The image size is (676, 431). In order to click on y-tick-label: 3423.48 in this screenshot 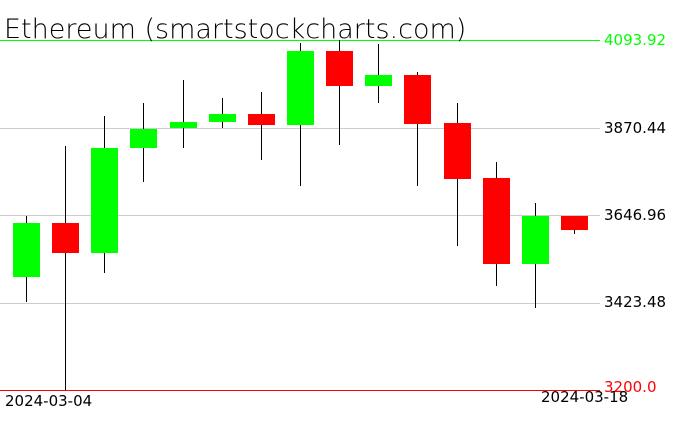, I will do `click(635, 302)`.